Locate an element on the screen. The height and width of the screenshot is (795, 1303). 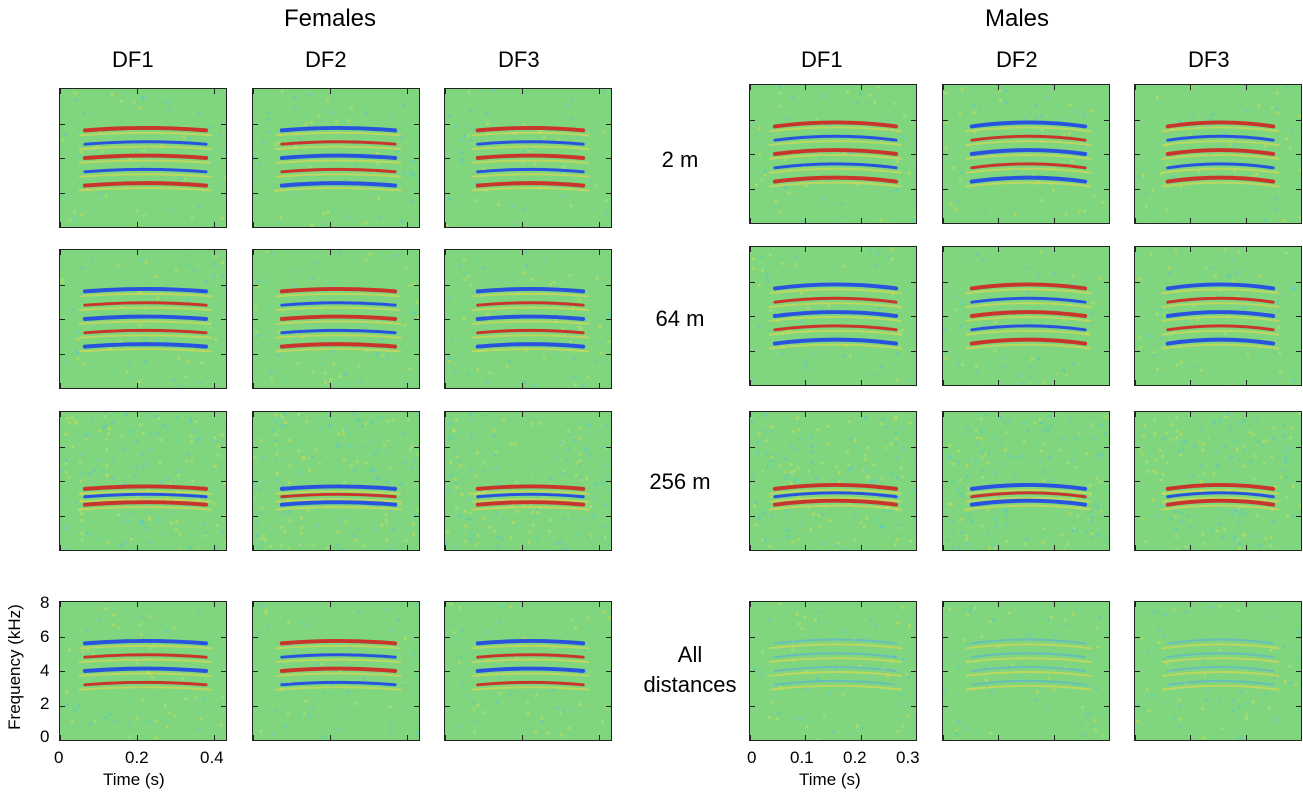
spectrogram-panel-females-df1-row4 is located at coordinates (143, 671).